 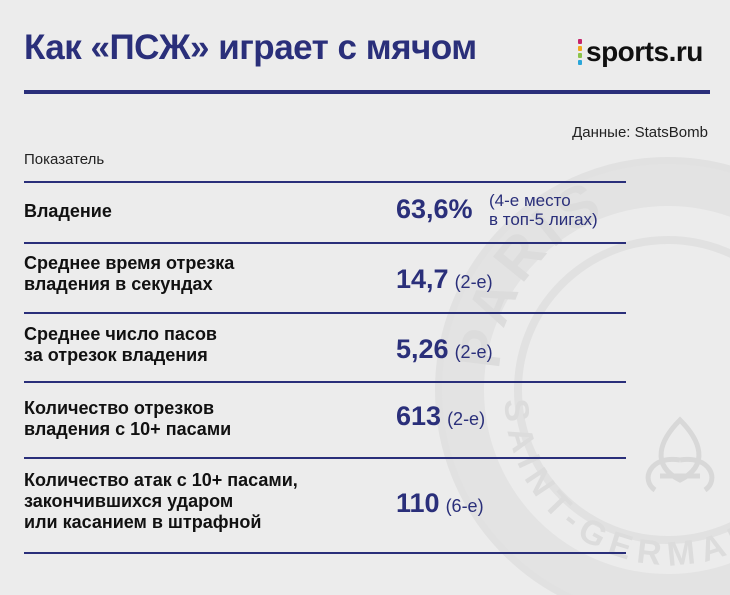 What do you see at coordinates (119, 408) in the screenshot?
I see `row-label-line: Количество отрезков` at bounding box center [119, 408].